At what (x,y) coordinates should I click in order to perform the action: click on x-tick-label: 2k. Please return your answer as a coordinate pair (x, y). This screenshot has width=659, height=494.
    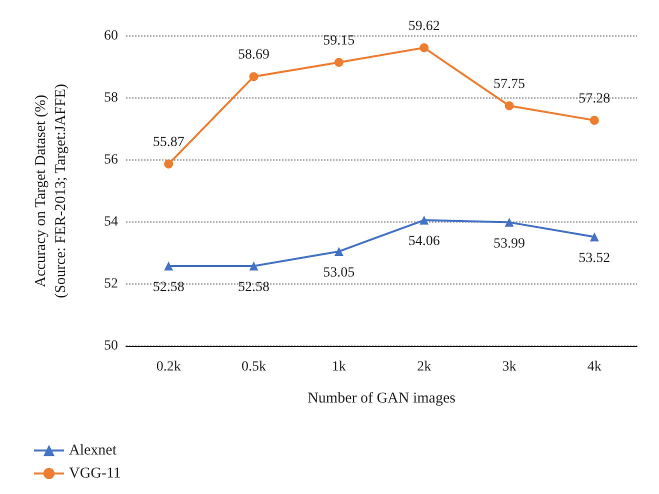
    Looking at the image, I should click on (424, 367).